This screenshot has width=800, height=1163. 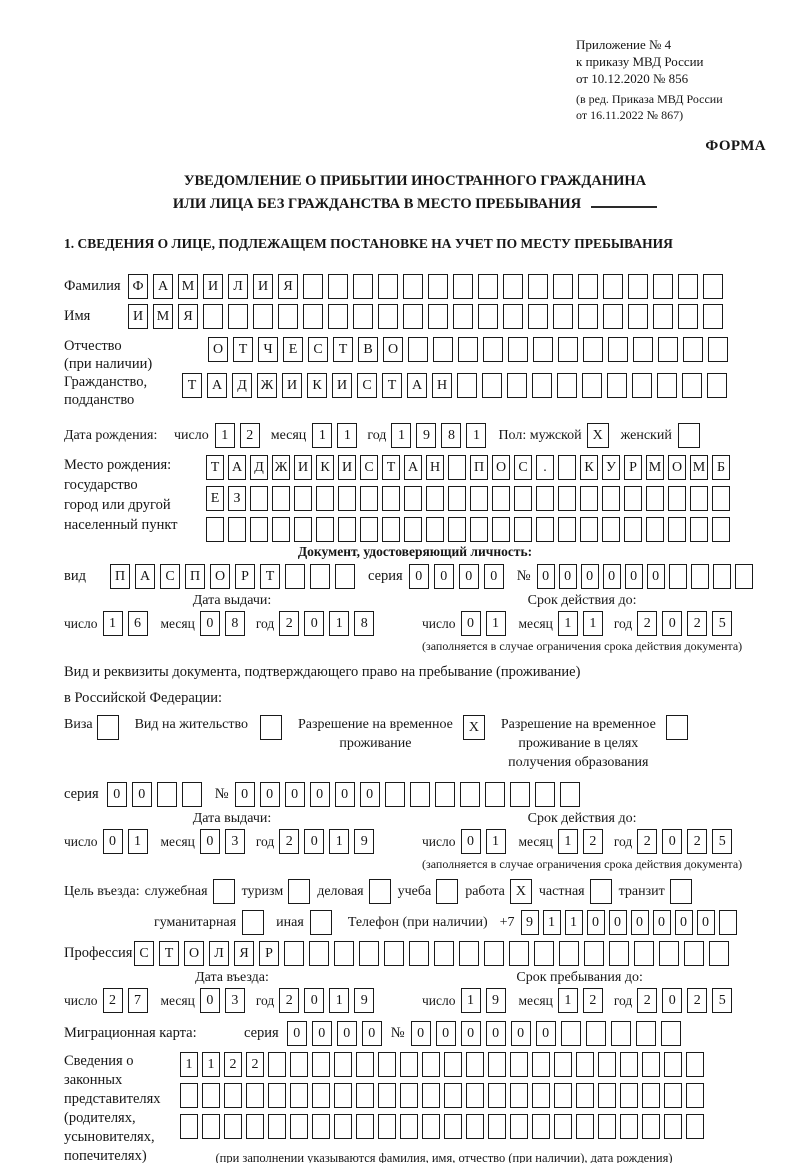 I want to click on char-box: Я, so click(x=288, y=287).